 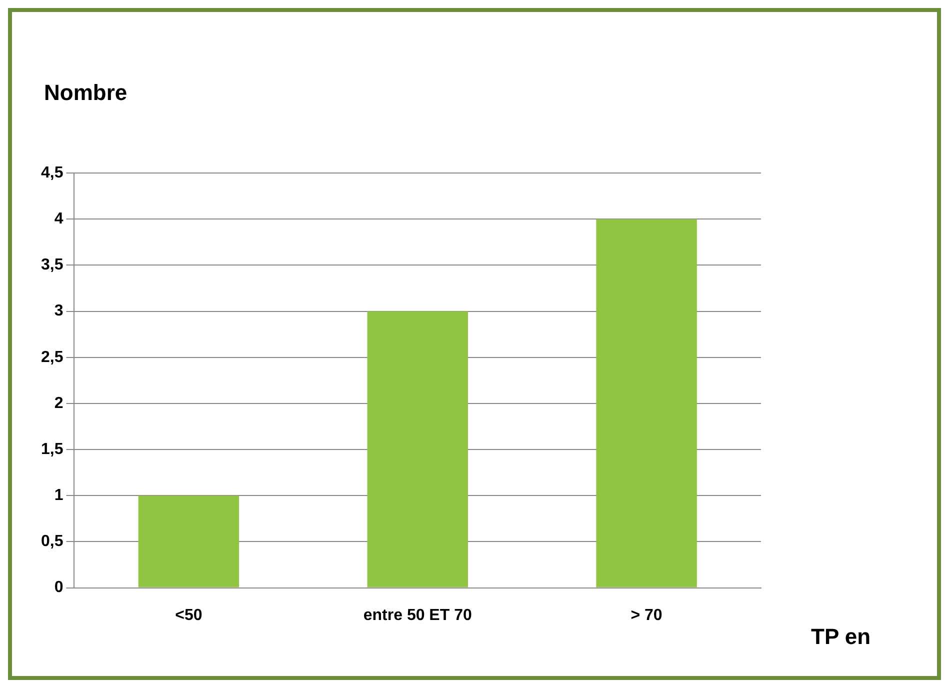 What do you see at coordinates (417, 615) in the screenshot?
I see `x-tick-label: entre 50 ET 70` at bounding box center [417, 615].